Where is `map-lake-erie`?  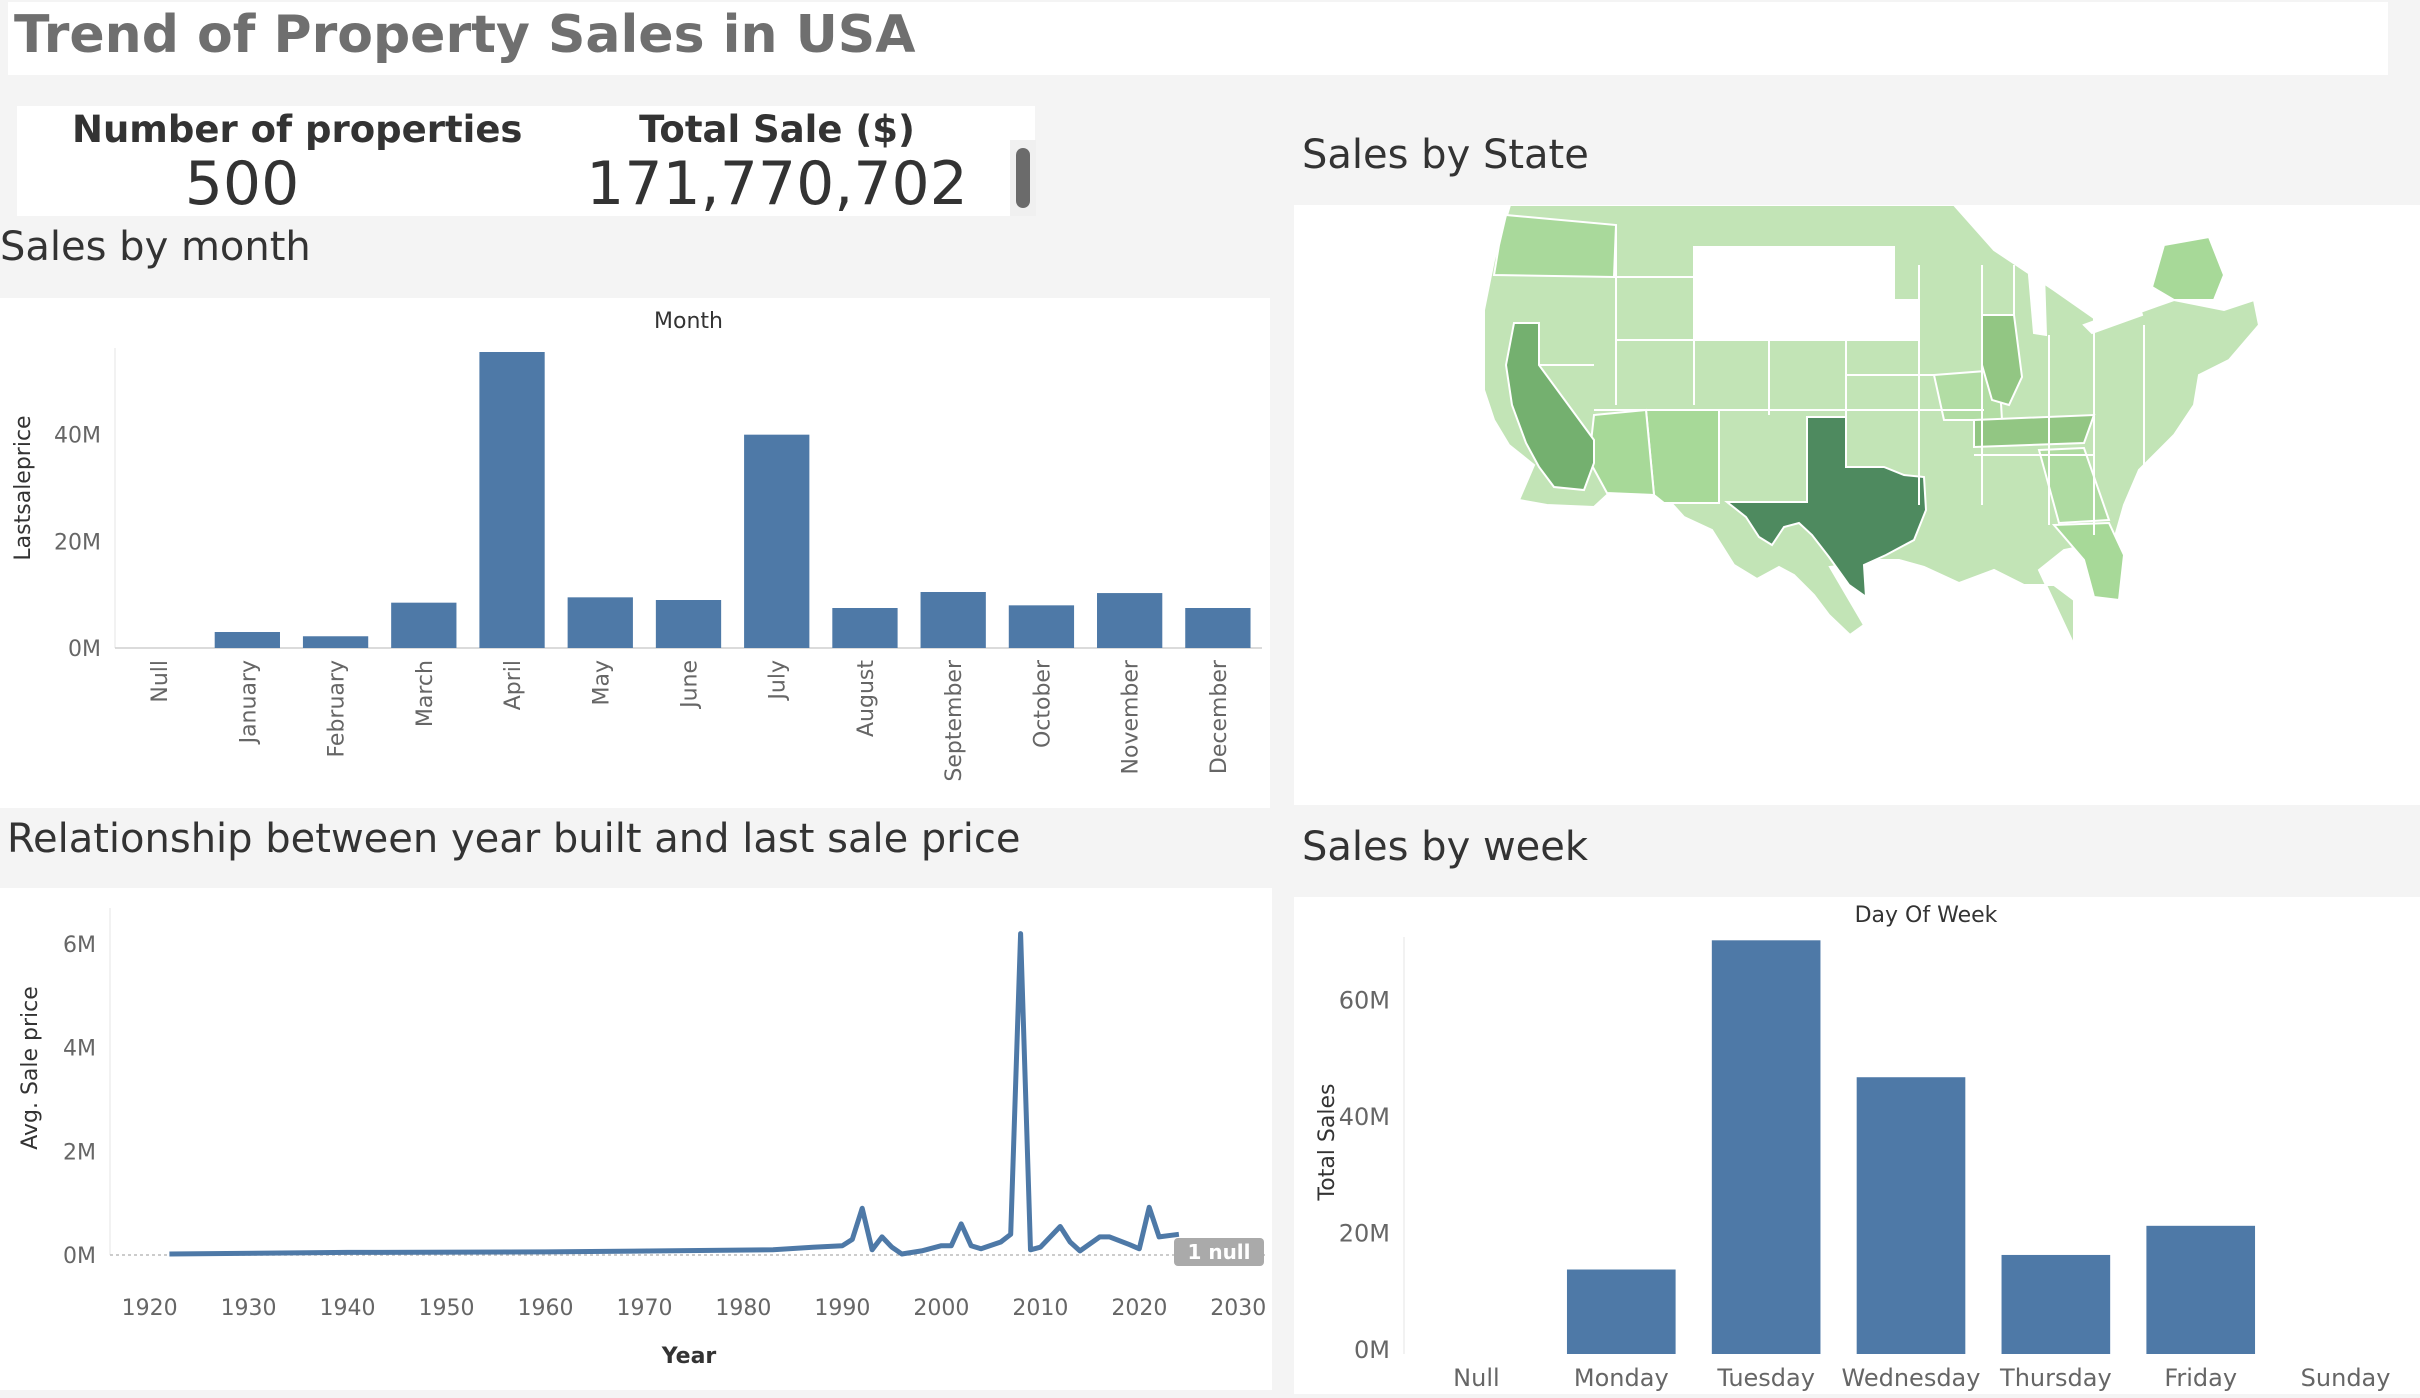 map-lake-erie is located at coordinates (2113, 319).